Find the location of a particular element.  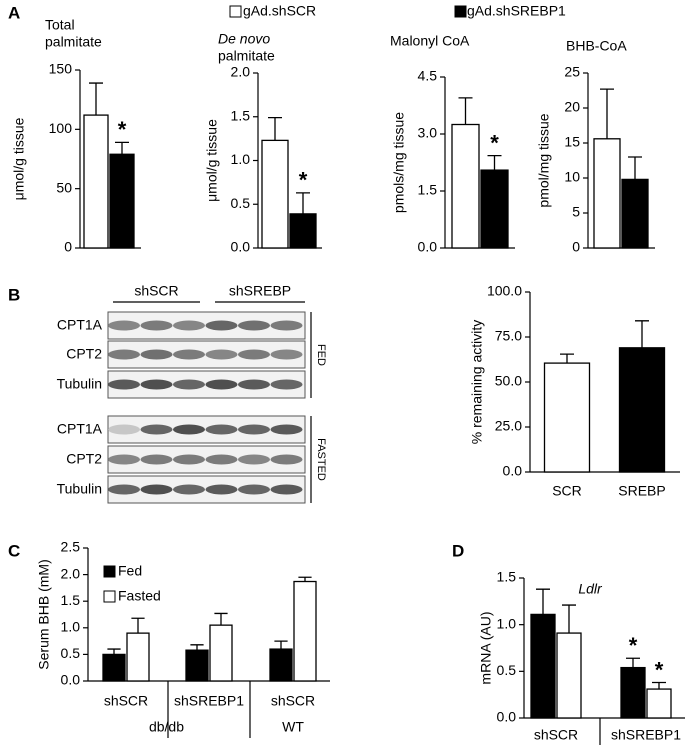

y-tick-label: 50.0 is located at coordinates (508, 381).